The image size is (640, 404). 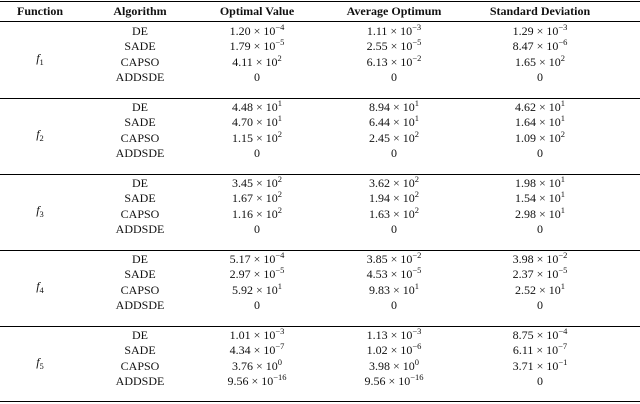 What do you see at coordinates (41, 214) in the screenshot?
I see `function-index: 3` at bounding box center [41, 214].